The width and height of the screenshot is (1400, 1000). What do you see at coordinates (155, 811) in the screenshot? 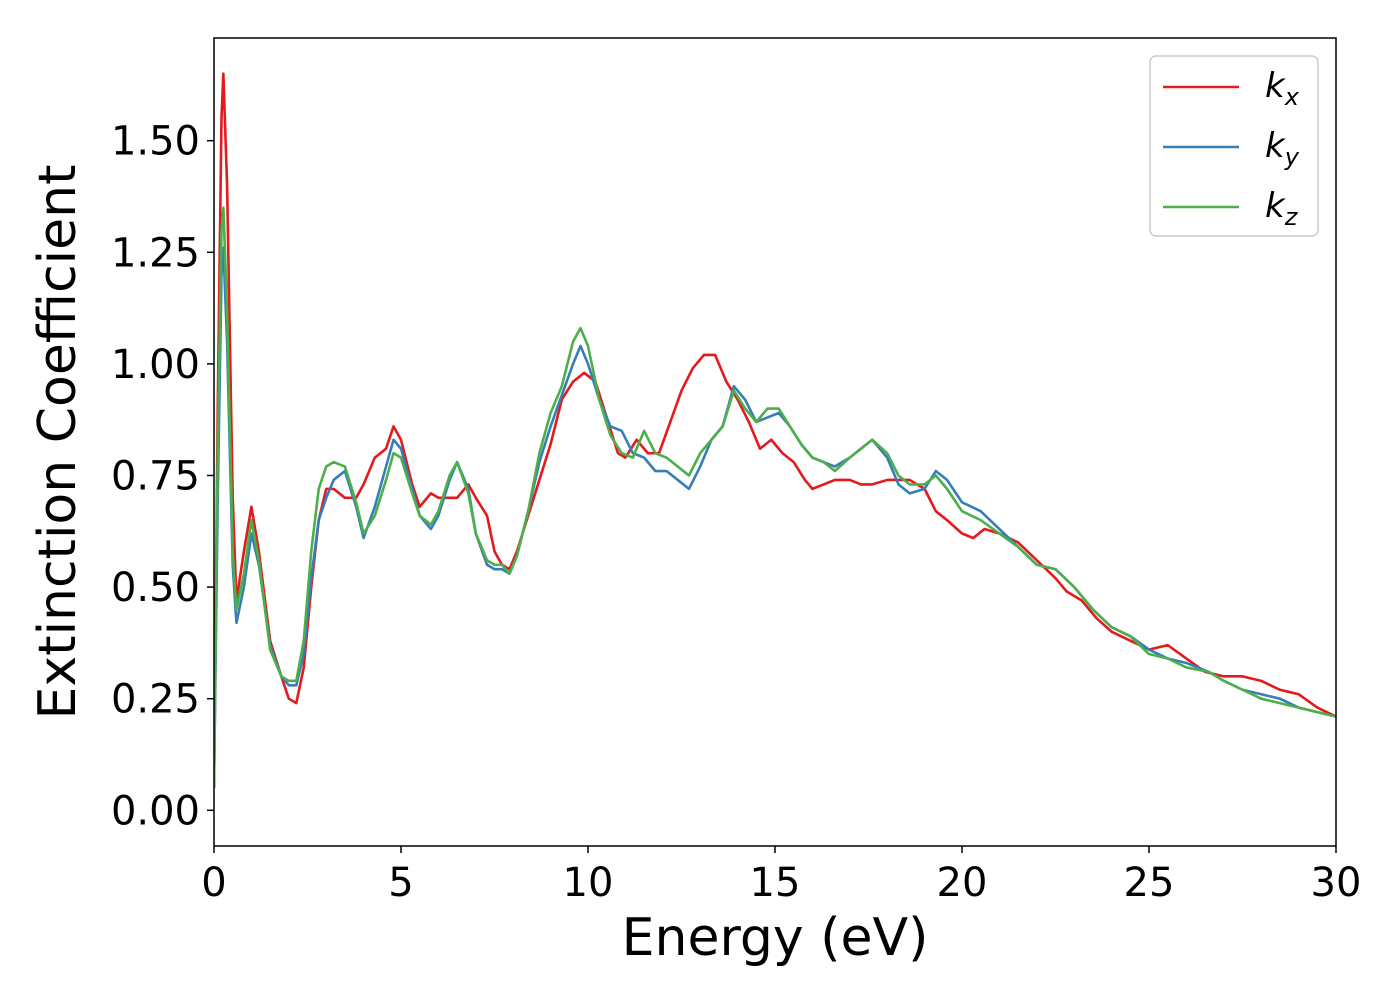
I see `y-tick-label: 0.00` at bounding box center [155, 811].